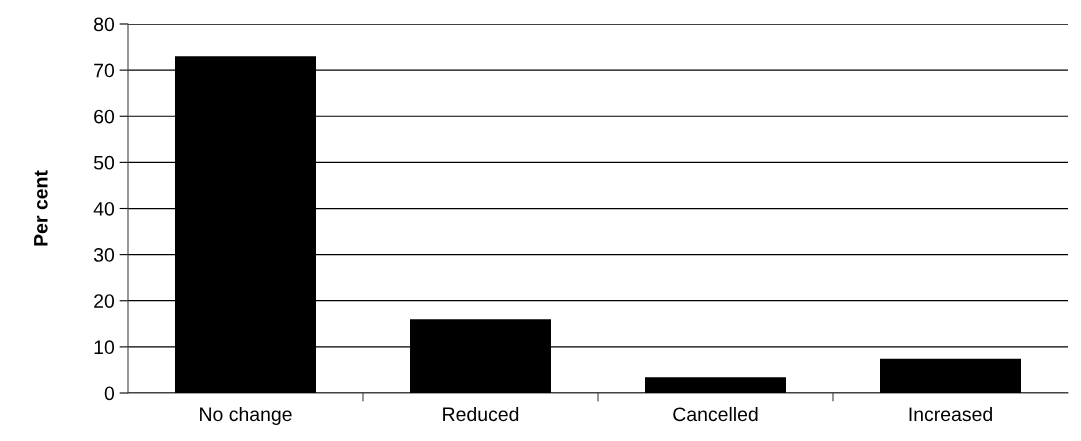 Image resolution: width=1081 pixels, height=441 pixels. Describe the element at coordinates (104, 255) in the screenshot. I see `y-tick-label: 30` at that location.